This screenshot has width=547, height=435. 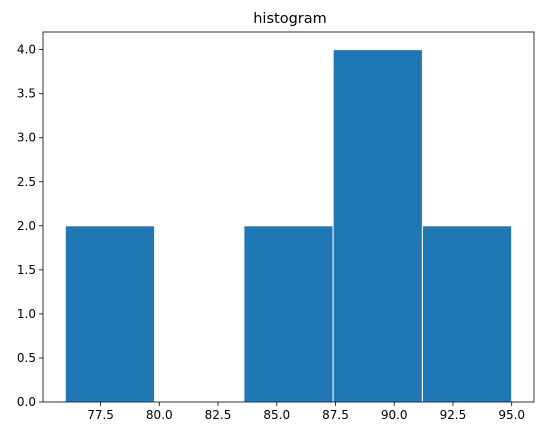 What do you see at coordinates (26, 50) in the screenshot?
I see `y-tick-label: 4.0` at bounding box center [26, 50].